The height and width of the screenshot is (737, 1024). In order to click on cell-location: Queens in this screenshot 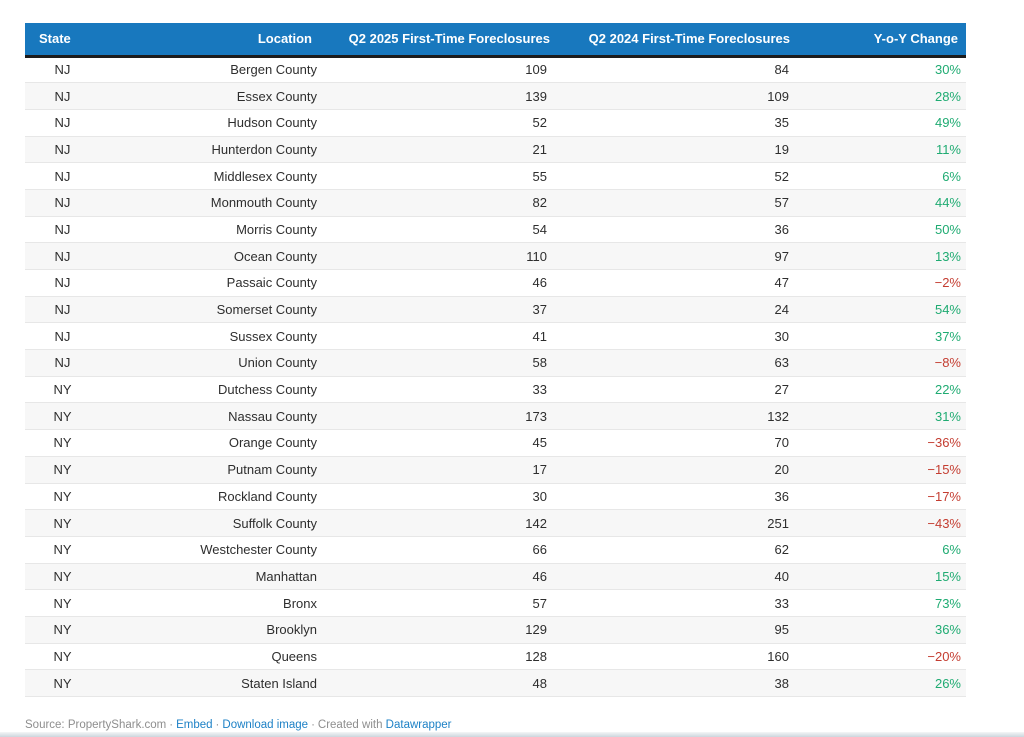, I will do `click(215, 657)`.